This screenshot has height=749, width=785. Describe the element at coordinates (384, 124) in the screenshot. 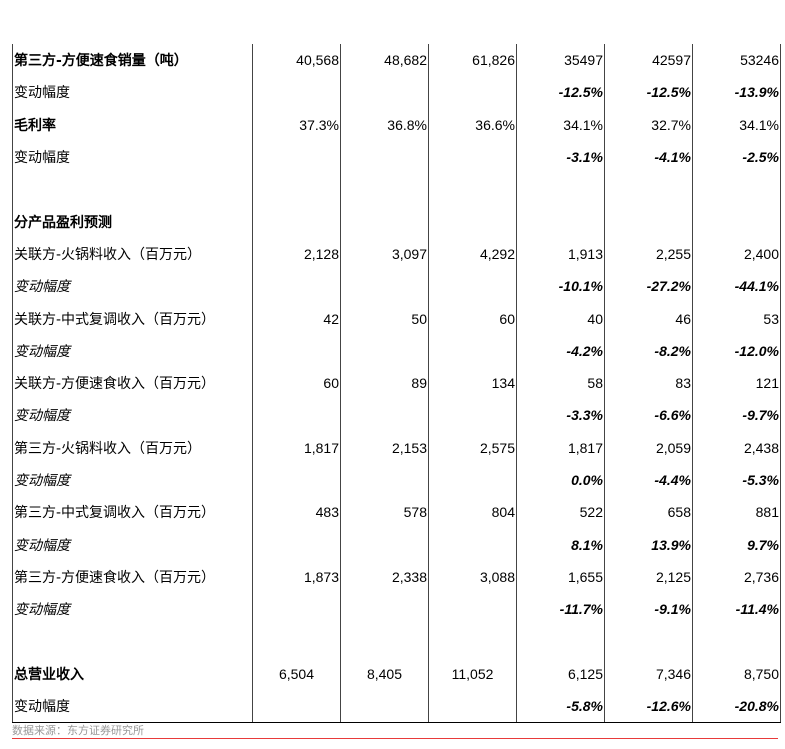

I see `cell-value: 36.8%` at that location.